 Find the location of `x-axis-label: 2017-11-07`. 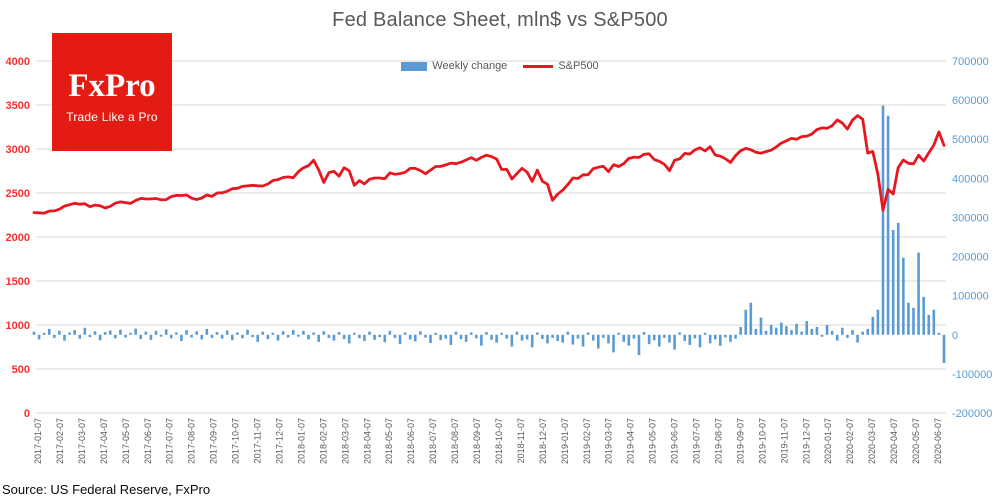

x-axis-label: 2017-11-07 is located at coordinates (258, 440).